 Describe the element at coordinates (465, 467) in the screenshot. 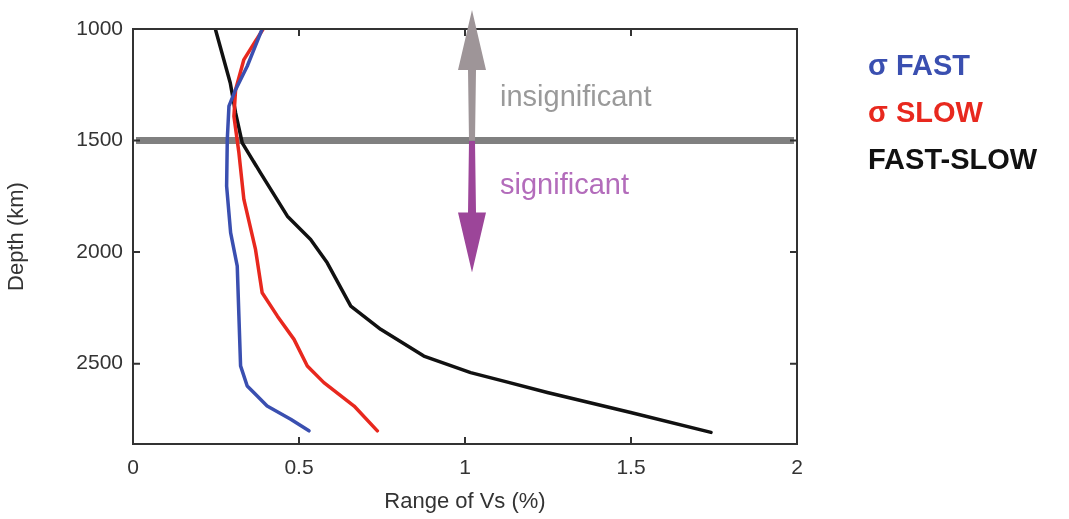

I see `x-tick-label: 1` at that location.